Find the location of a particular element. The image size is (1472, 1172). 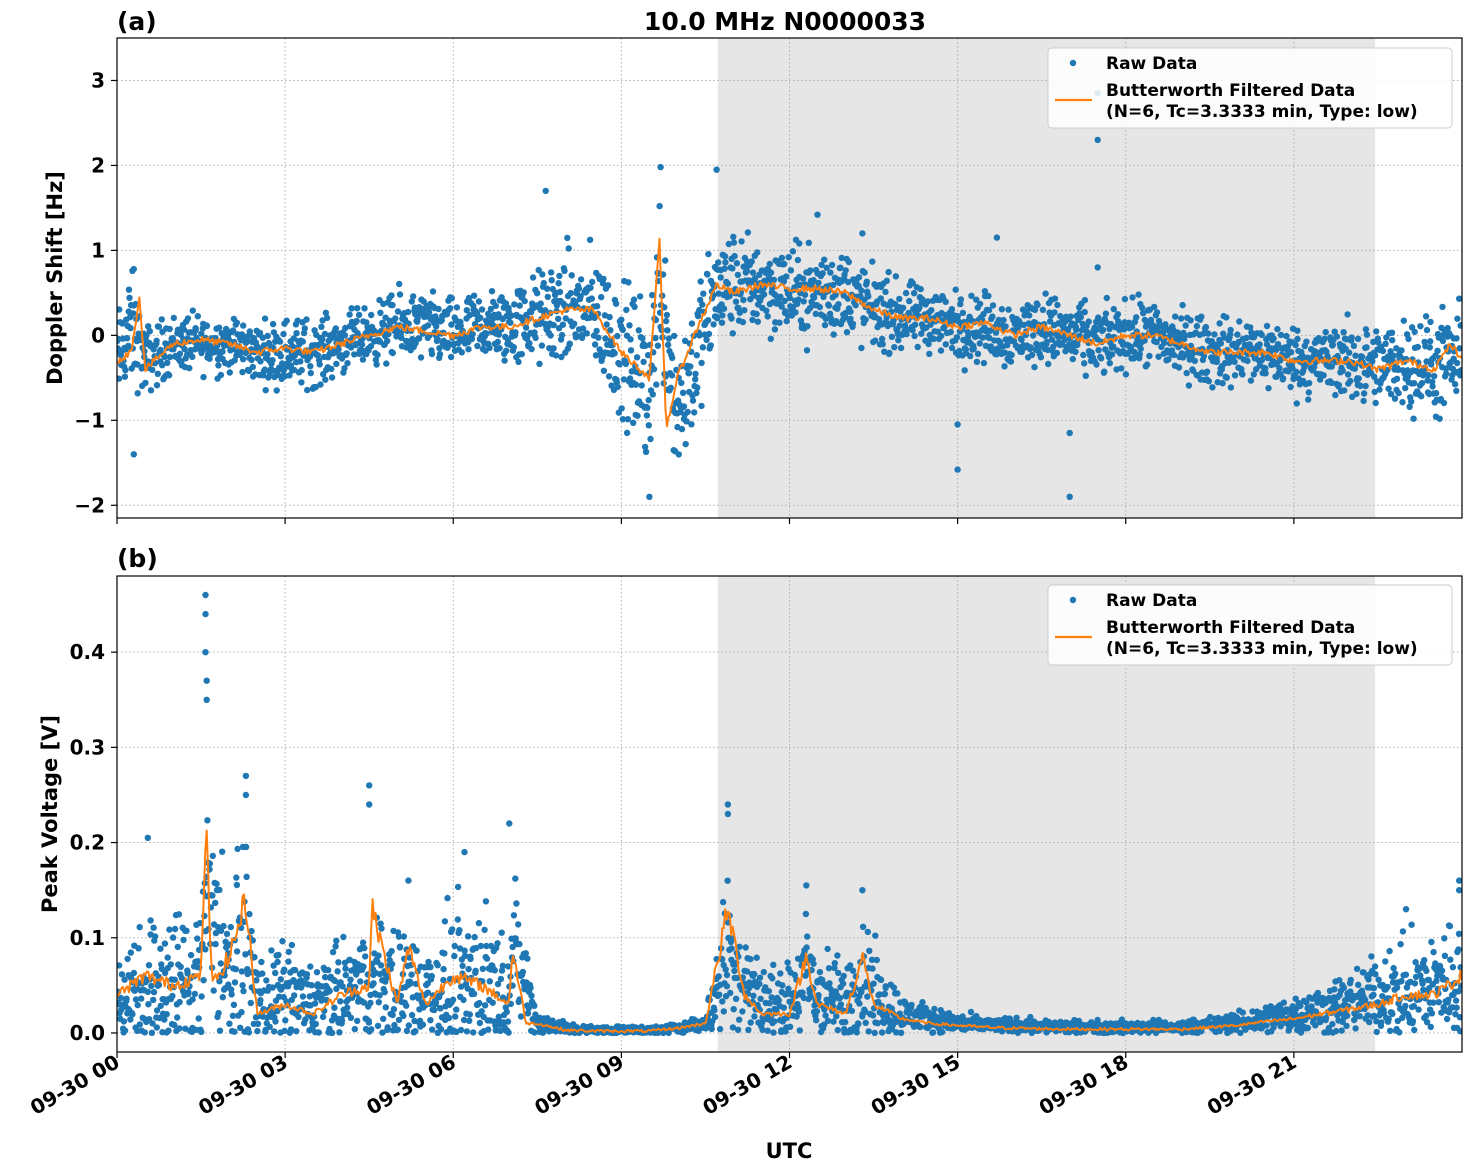

panel-b-label: (b) is located at coordinates (137, 558).